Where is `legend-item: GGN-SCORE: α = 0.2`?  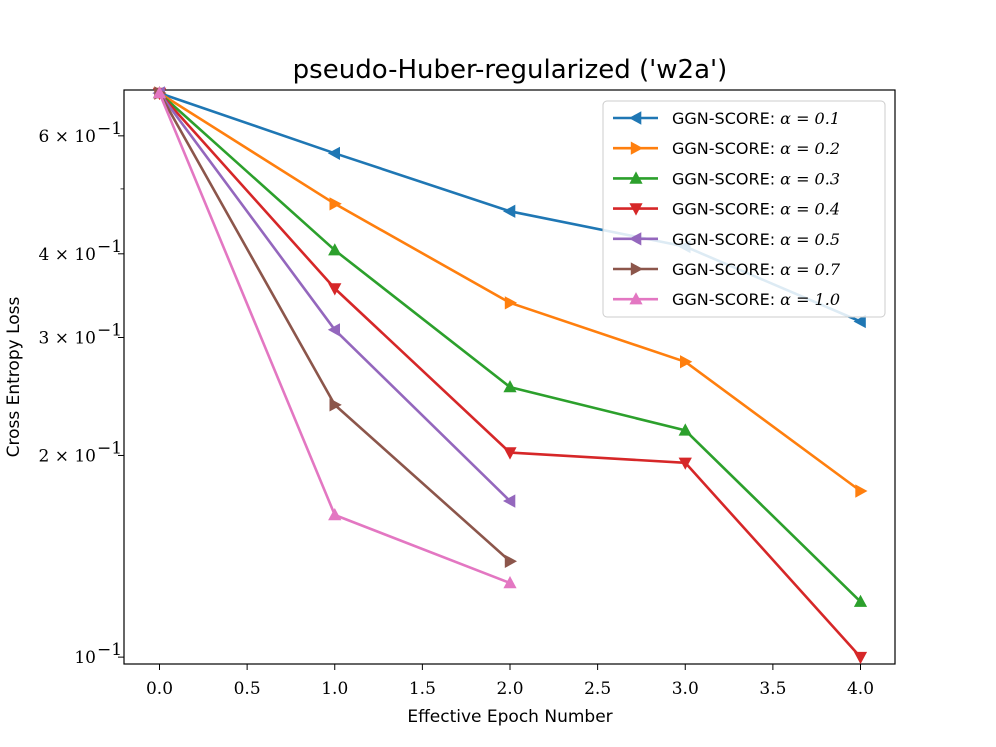 legend-item: GGN-SCORE: α = 0.2 is located at coordinates (726, 148).